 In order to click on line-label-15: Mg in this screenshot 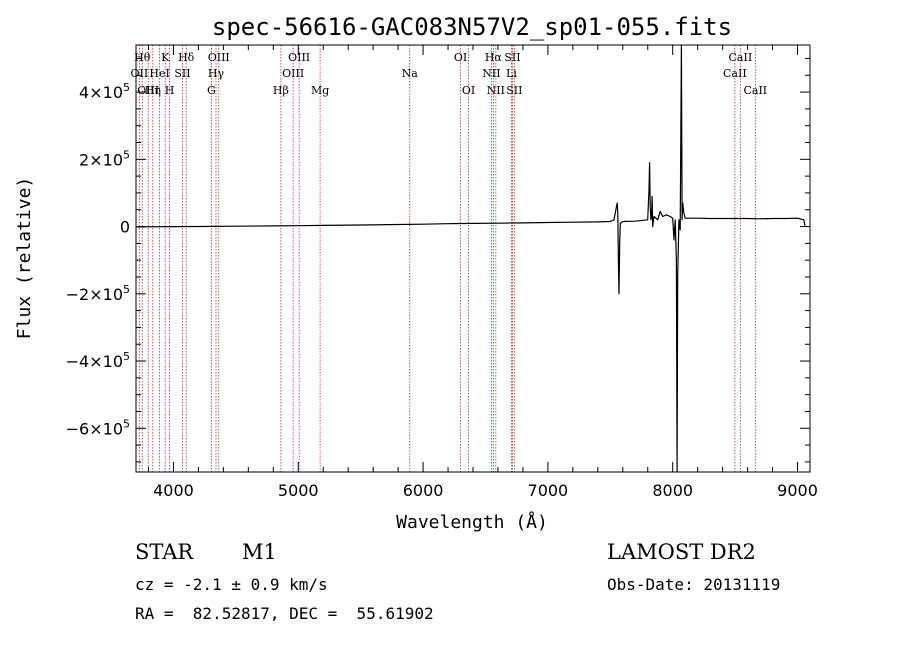, I will do `click(320, 90)`.